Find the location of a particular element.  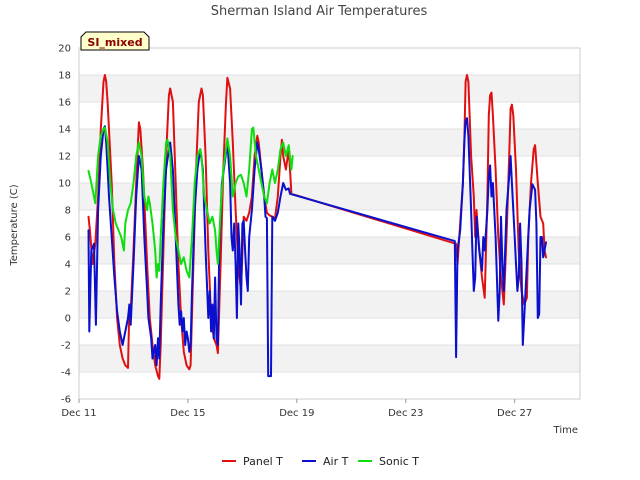

x-tick-label: Dec 11 is located at coordinates (78, 413).